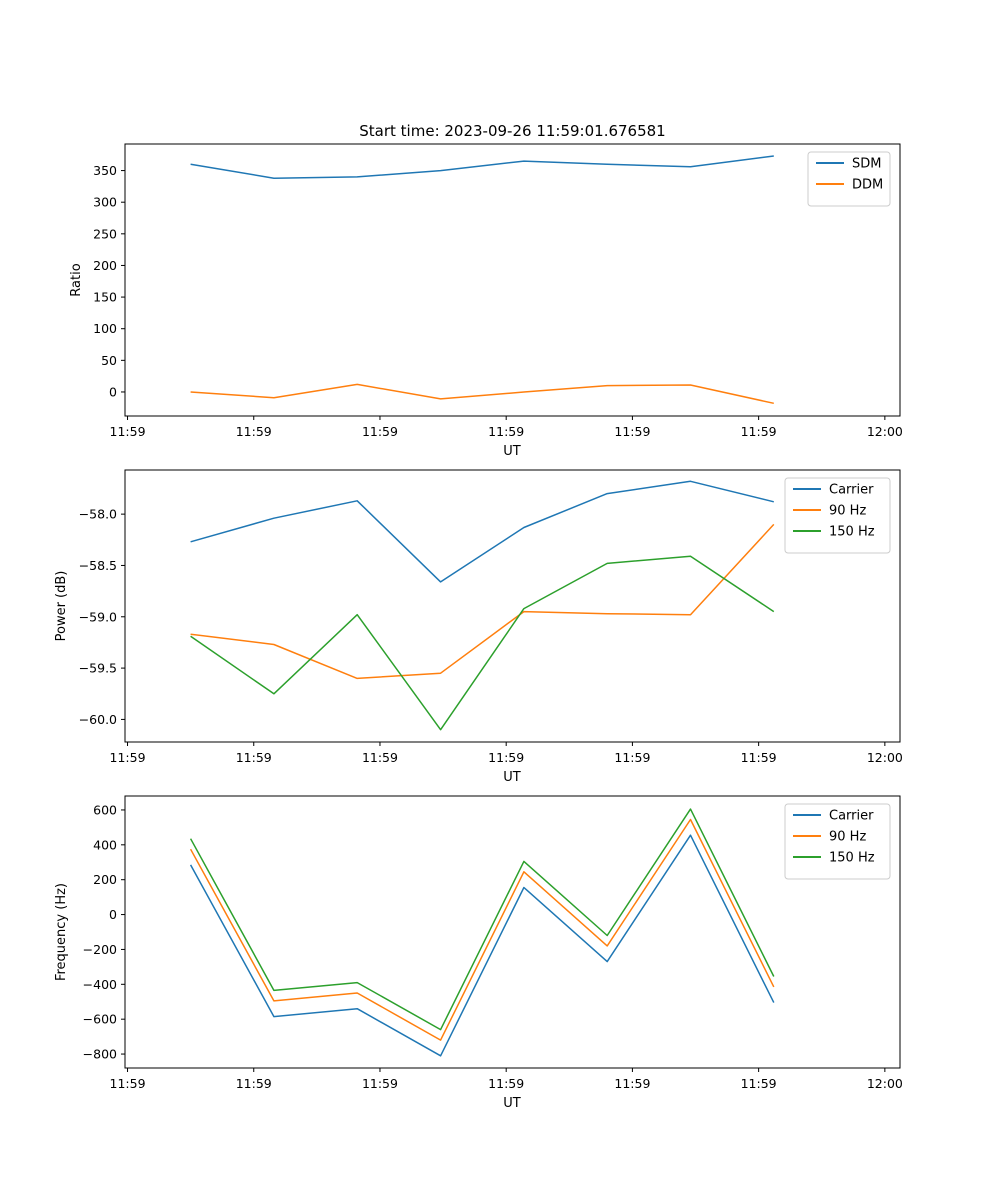  What do you see at coordinates (867, 185) in the screenshot?
I see `legend-entry: DDM` at bounding box center [867, 185].